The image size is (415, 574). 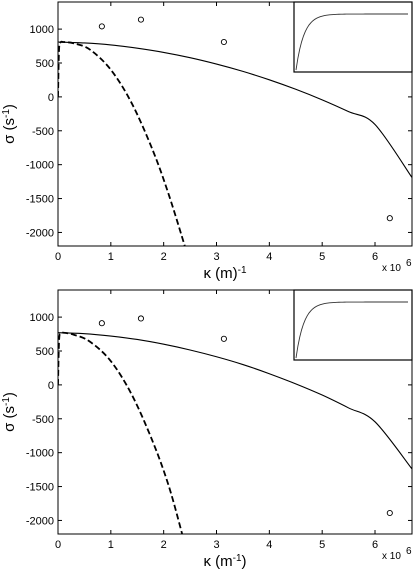 What do you see at coordinates (217, 561) in the screenshot?
I see `x-axis-label-text: κ (m` at bounding box center [217, 561].